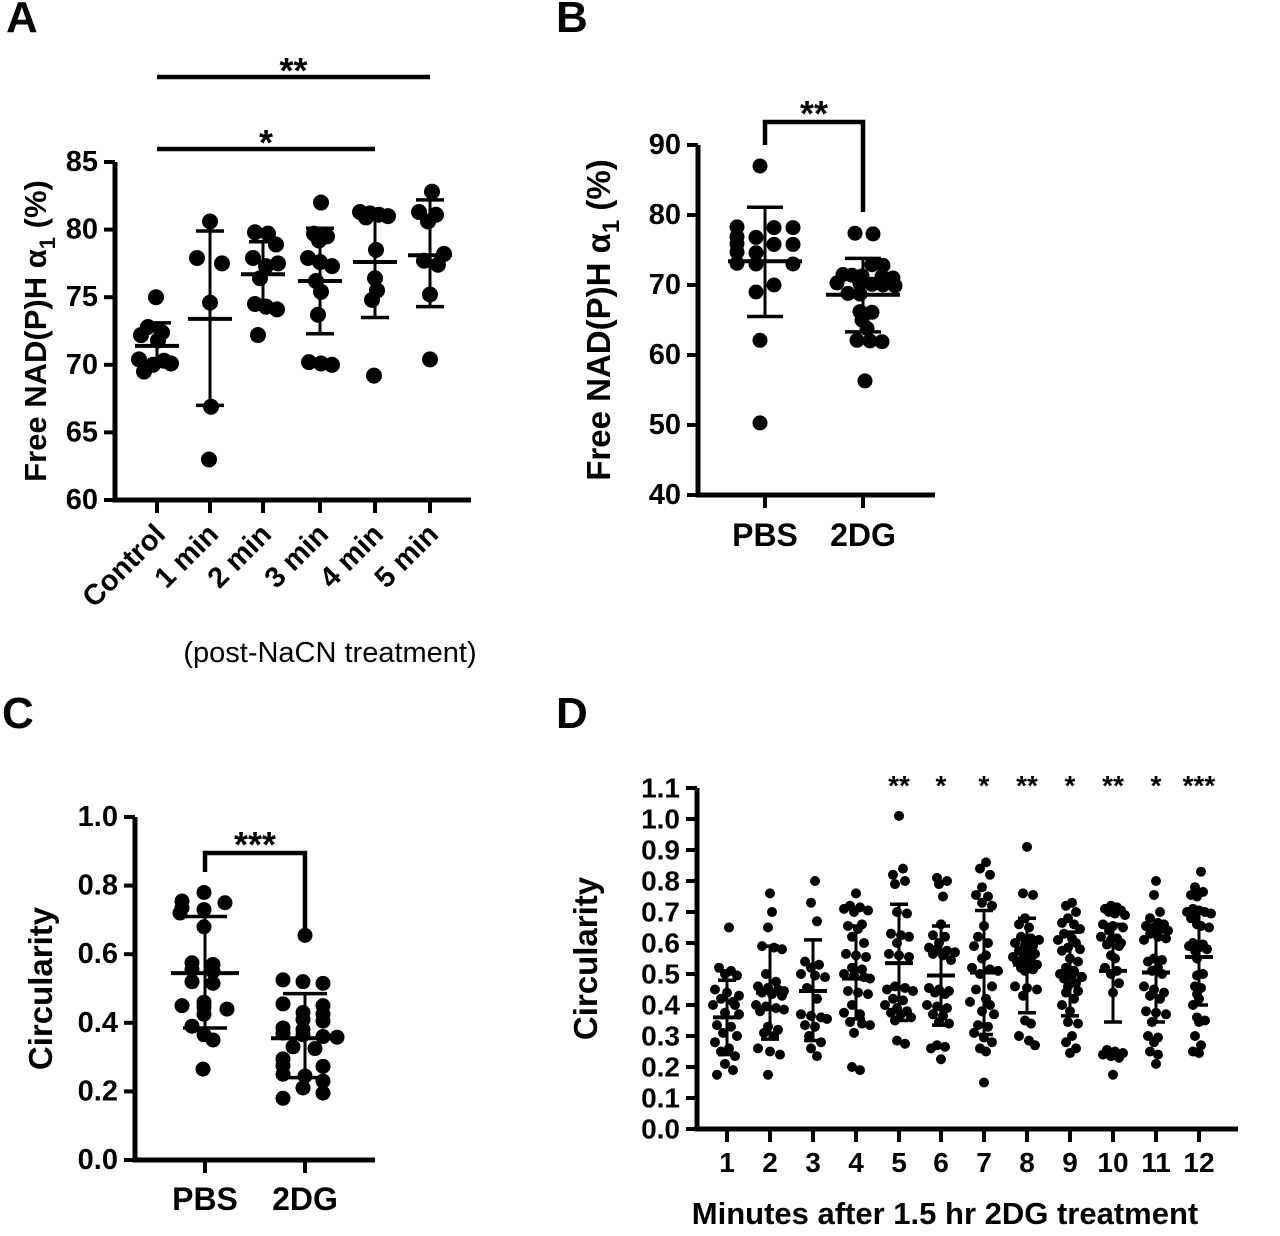 Image resolution: width=1280 pixels, height=1236 pixels. What do you see at coordinates (660, 788) in the screenshot?
I see `svg-text: 1.1` at bounding box center [660, 788].